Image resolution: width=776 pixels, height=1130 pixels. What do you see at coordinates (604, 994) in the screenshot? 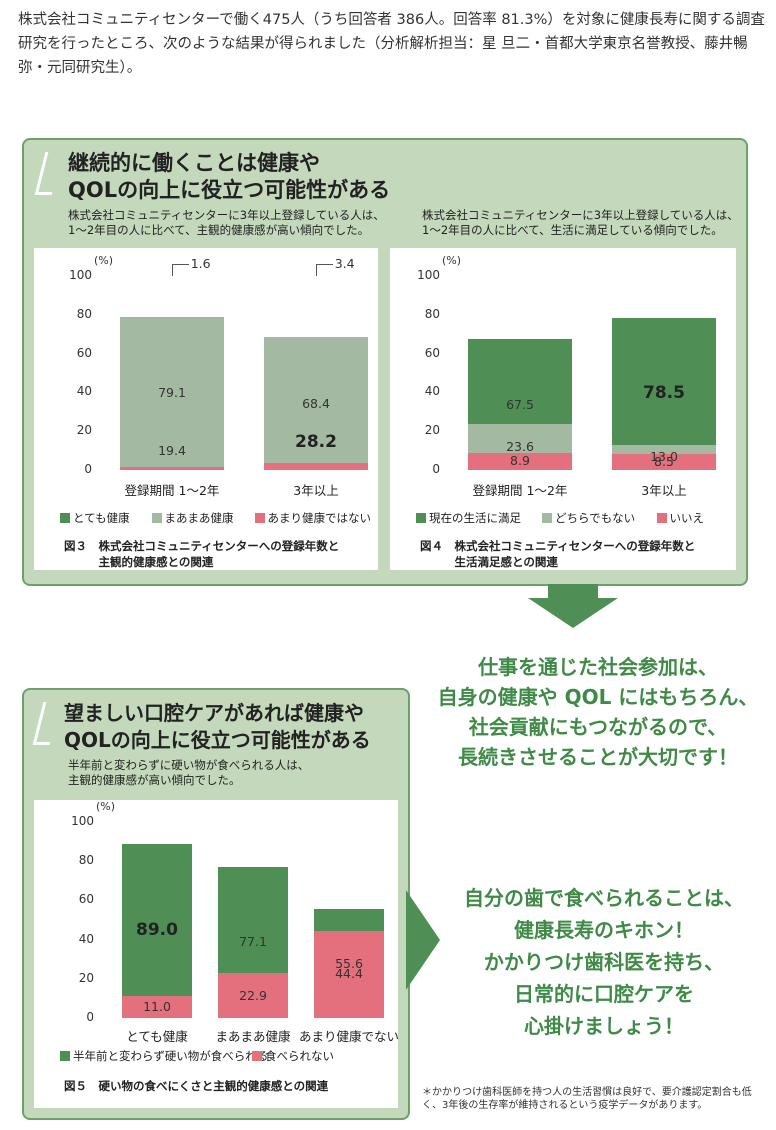
I see `message2-line: 日常的に口腔ケアを` at bounding box center [604, 994].